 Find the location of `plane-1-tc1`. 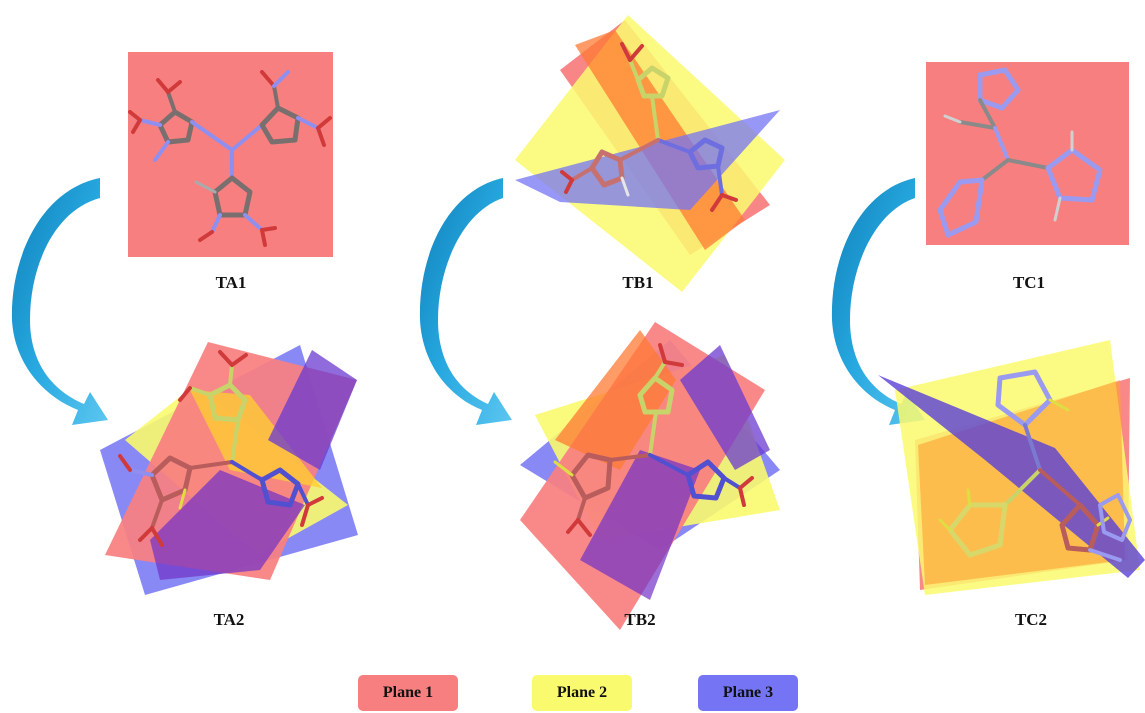

plane-1-tc1 is located at coordinates (1027, 153).